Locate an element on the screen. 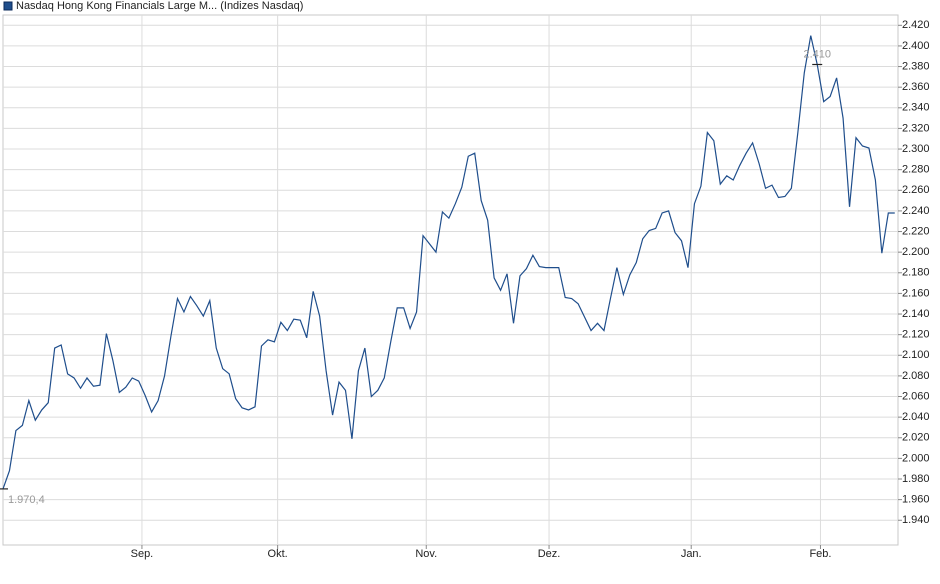  y-tick-label: 2.000 is located at coordinates (916, 458).